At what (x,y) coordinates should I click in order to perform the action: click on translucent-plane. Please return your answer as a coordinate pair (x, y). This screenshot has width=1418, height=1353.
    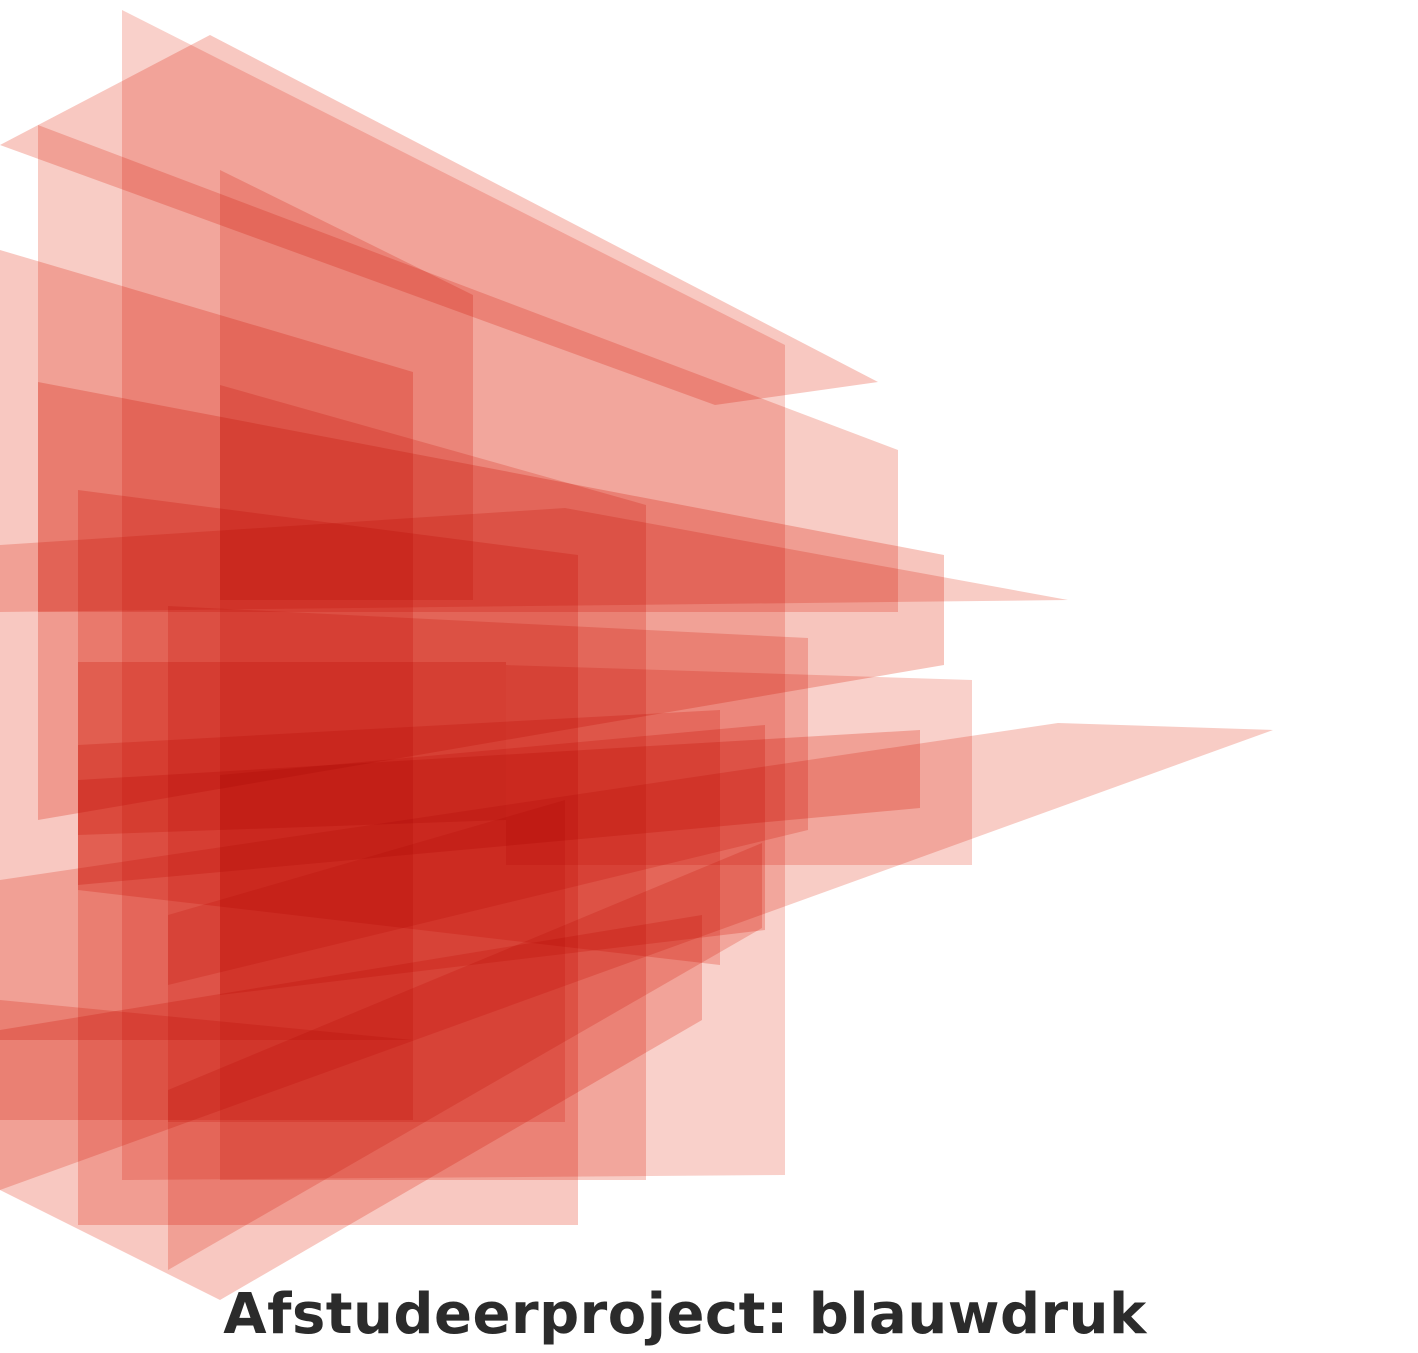
    Looking at the image, I should click on (206, 1060).